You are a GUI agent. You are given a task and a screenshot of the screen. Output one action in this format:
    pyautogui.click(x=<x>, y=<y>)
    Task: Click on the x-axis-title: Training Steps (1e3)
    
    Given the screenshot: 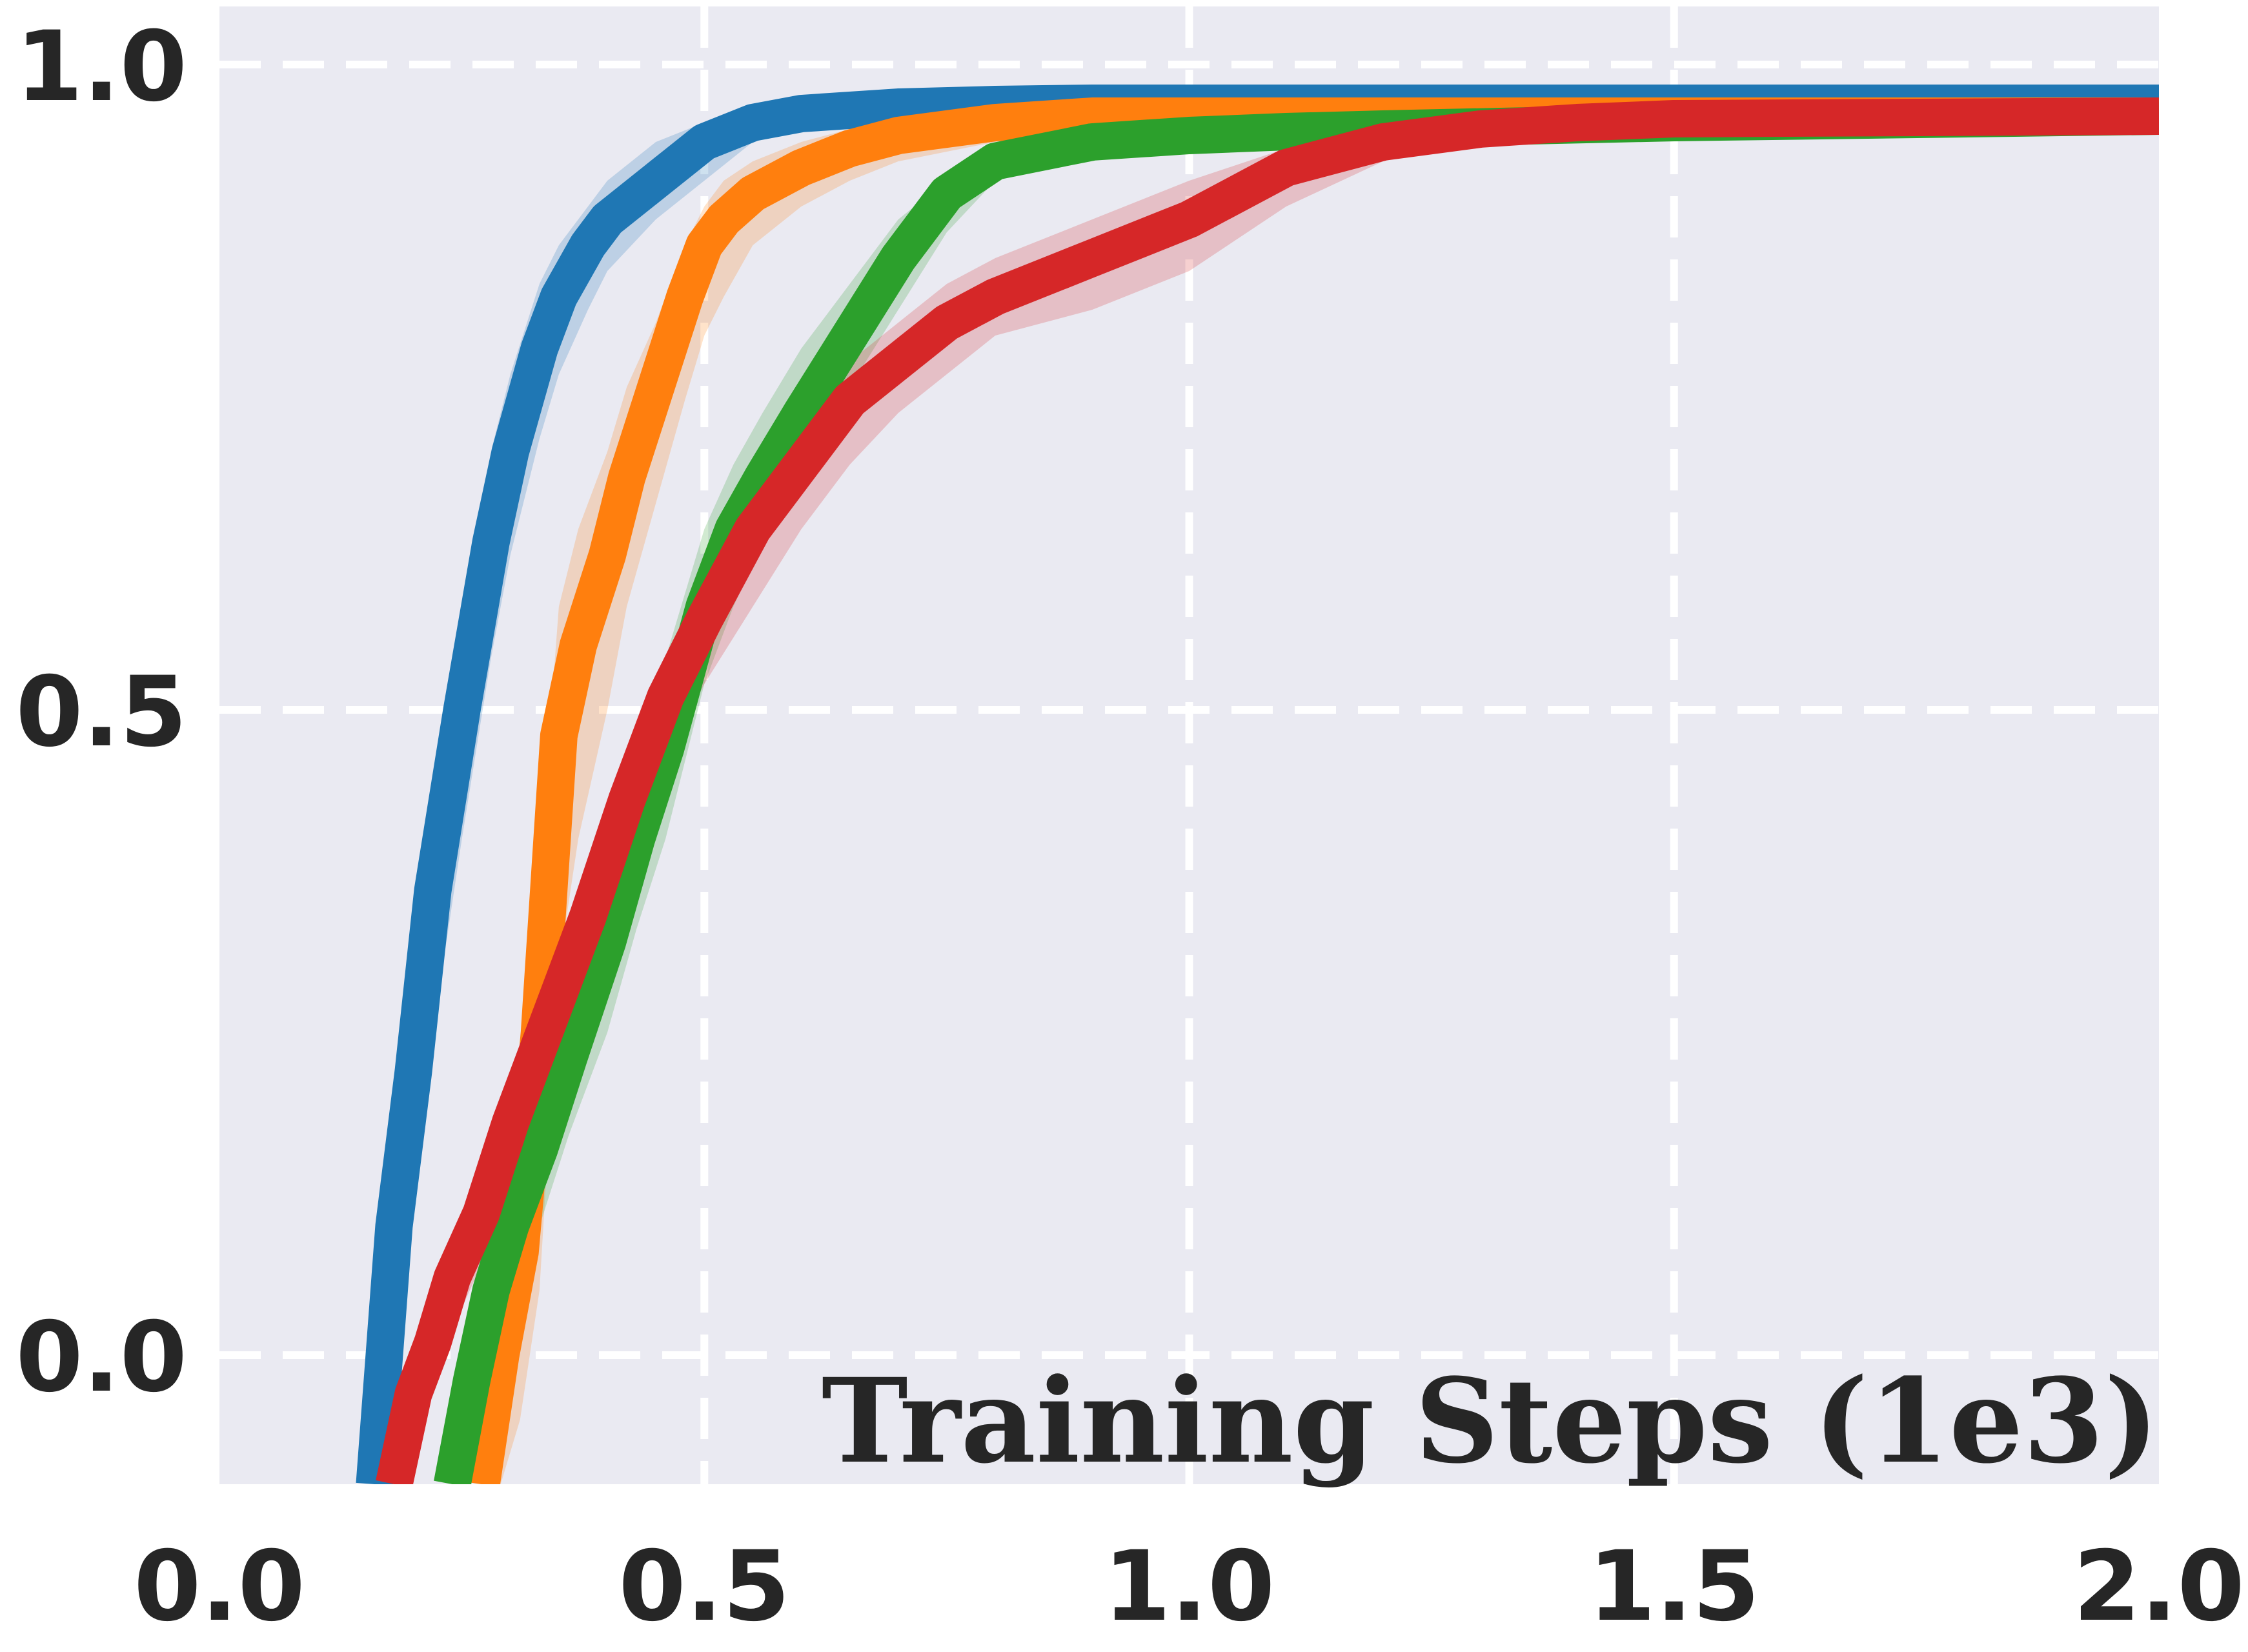 What is the action you would take?
    pyautogui.click(x=1490, y=1421)
    